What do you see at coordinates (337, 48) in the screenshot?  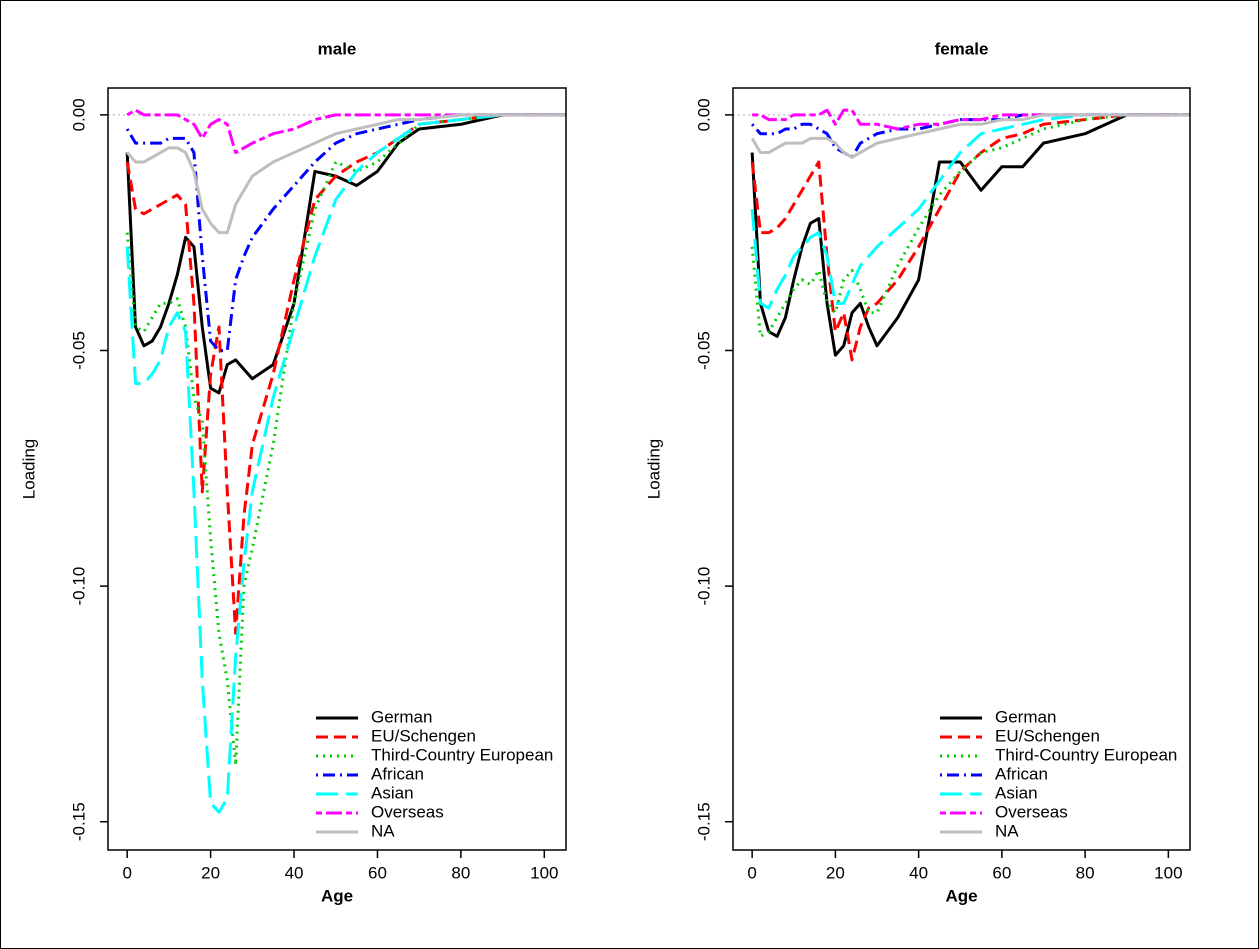 I see `panel-title: male` at bounding box center [337, 48].